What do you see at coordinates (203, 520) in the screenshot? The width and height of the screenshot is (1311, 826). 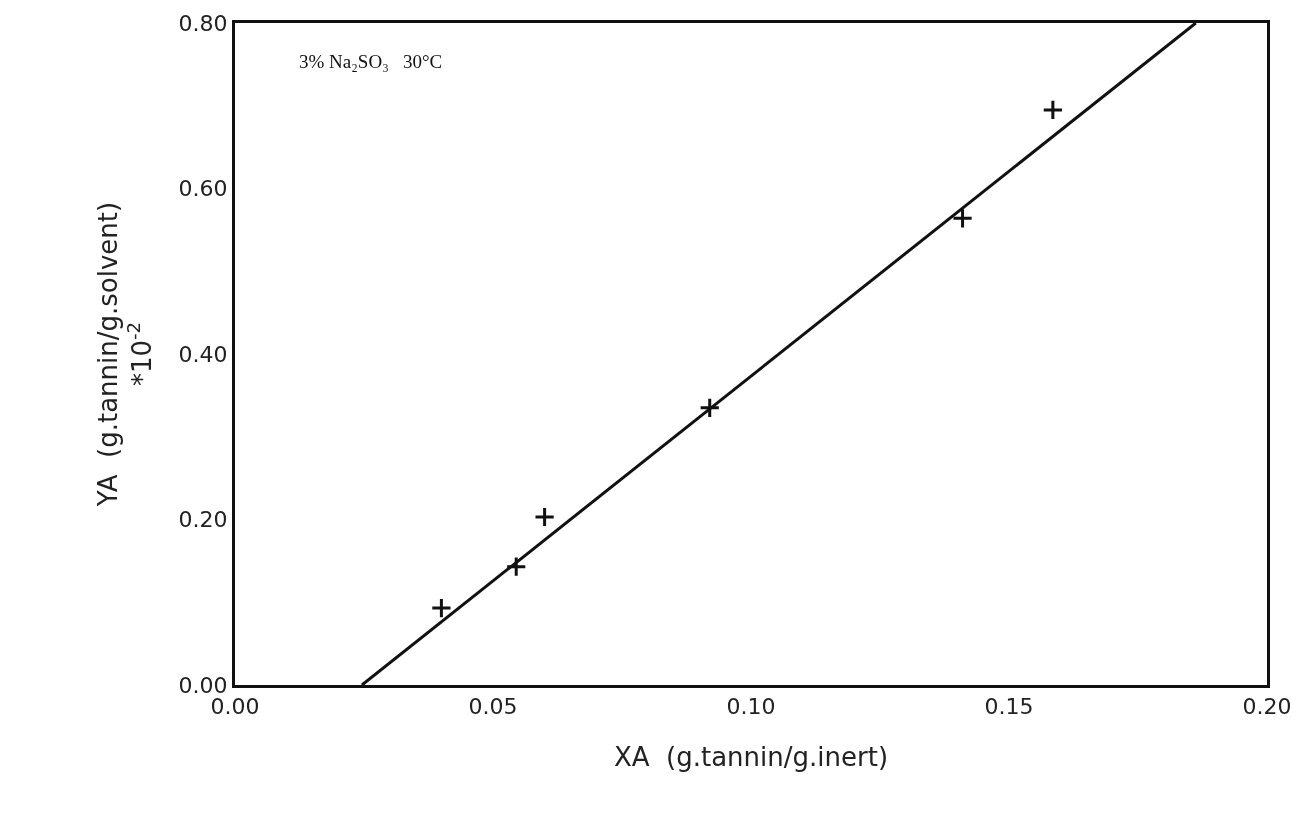 I see `y-tick-label: 0.20` at bounding box center [203, 520].